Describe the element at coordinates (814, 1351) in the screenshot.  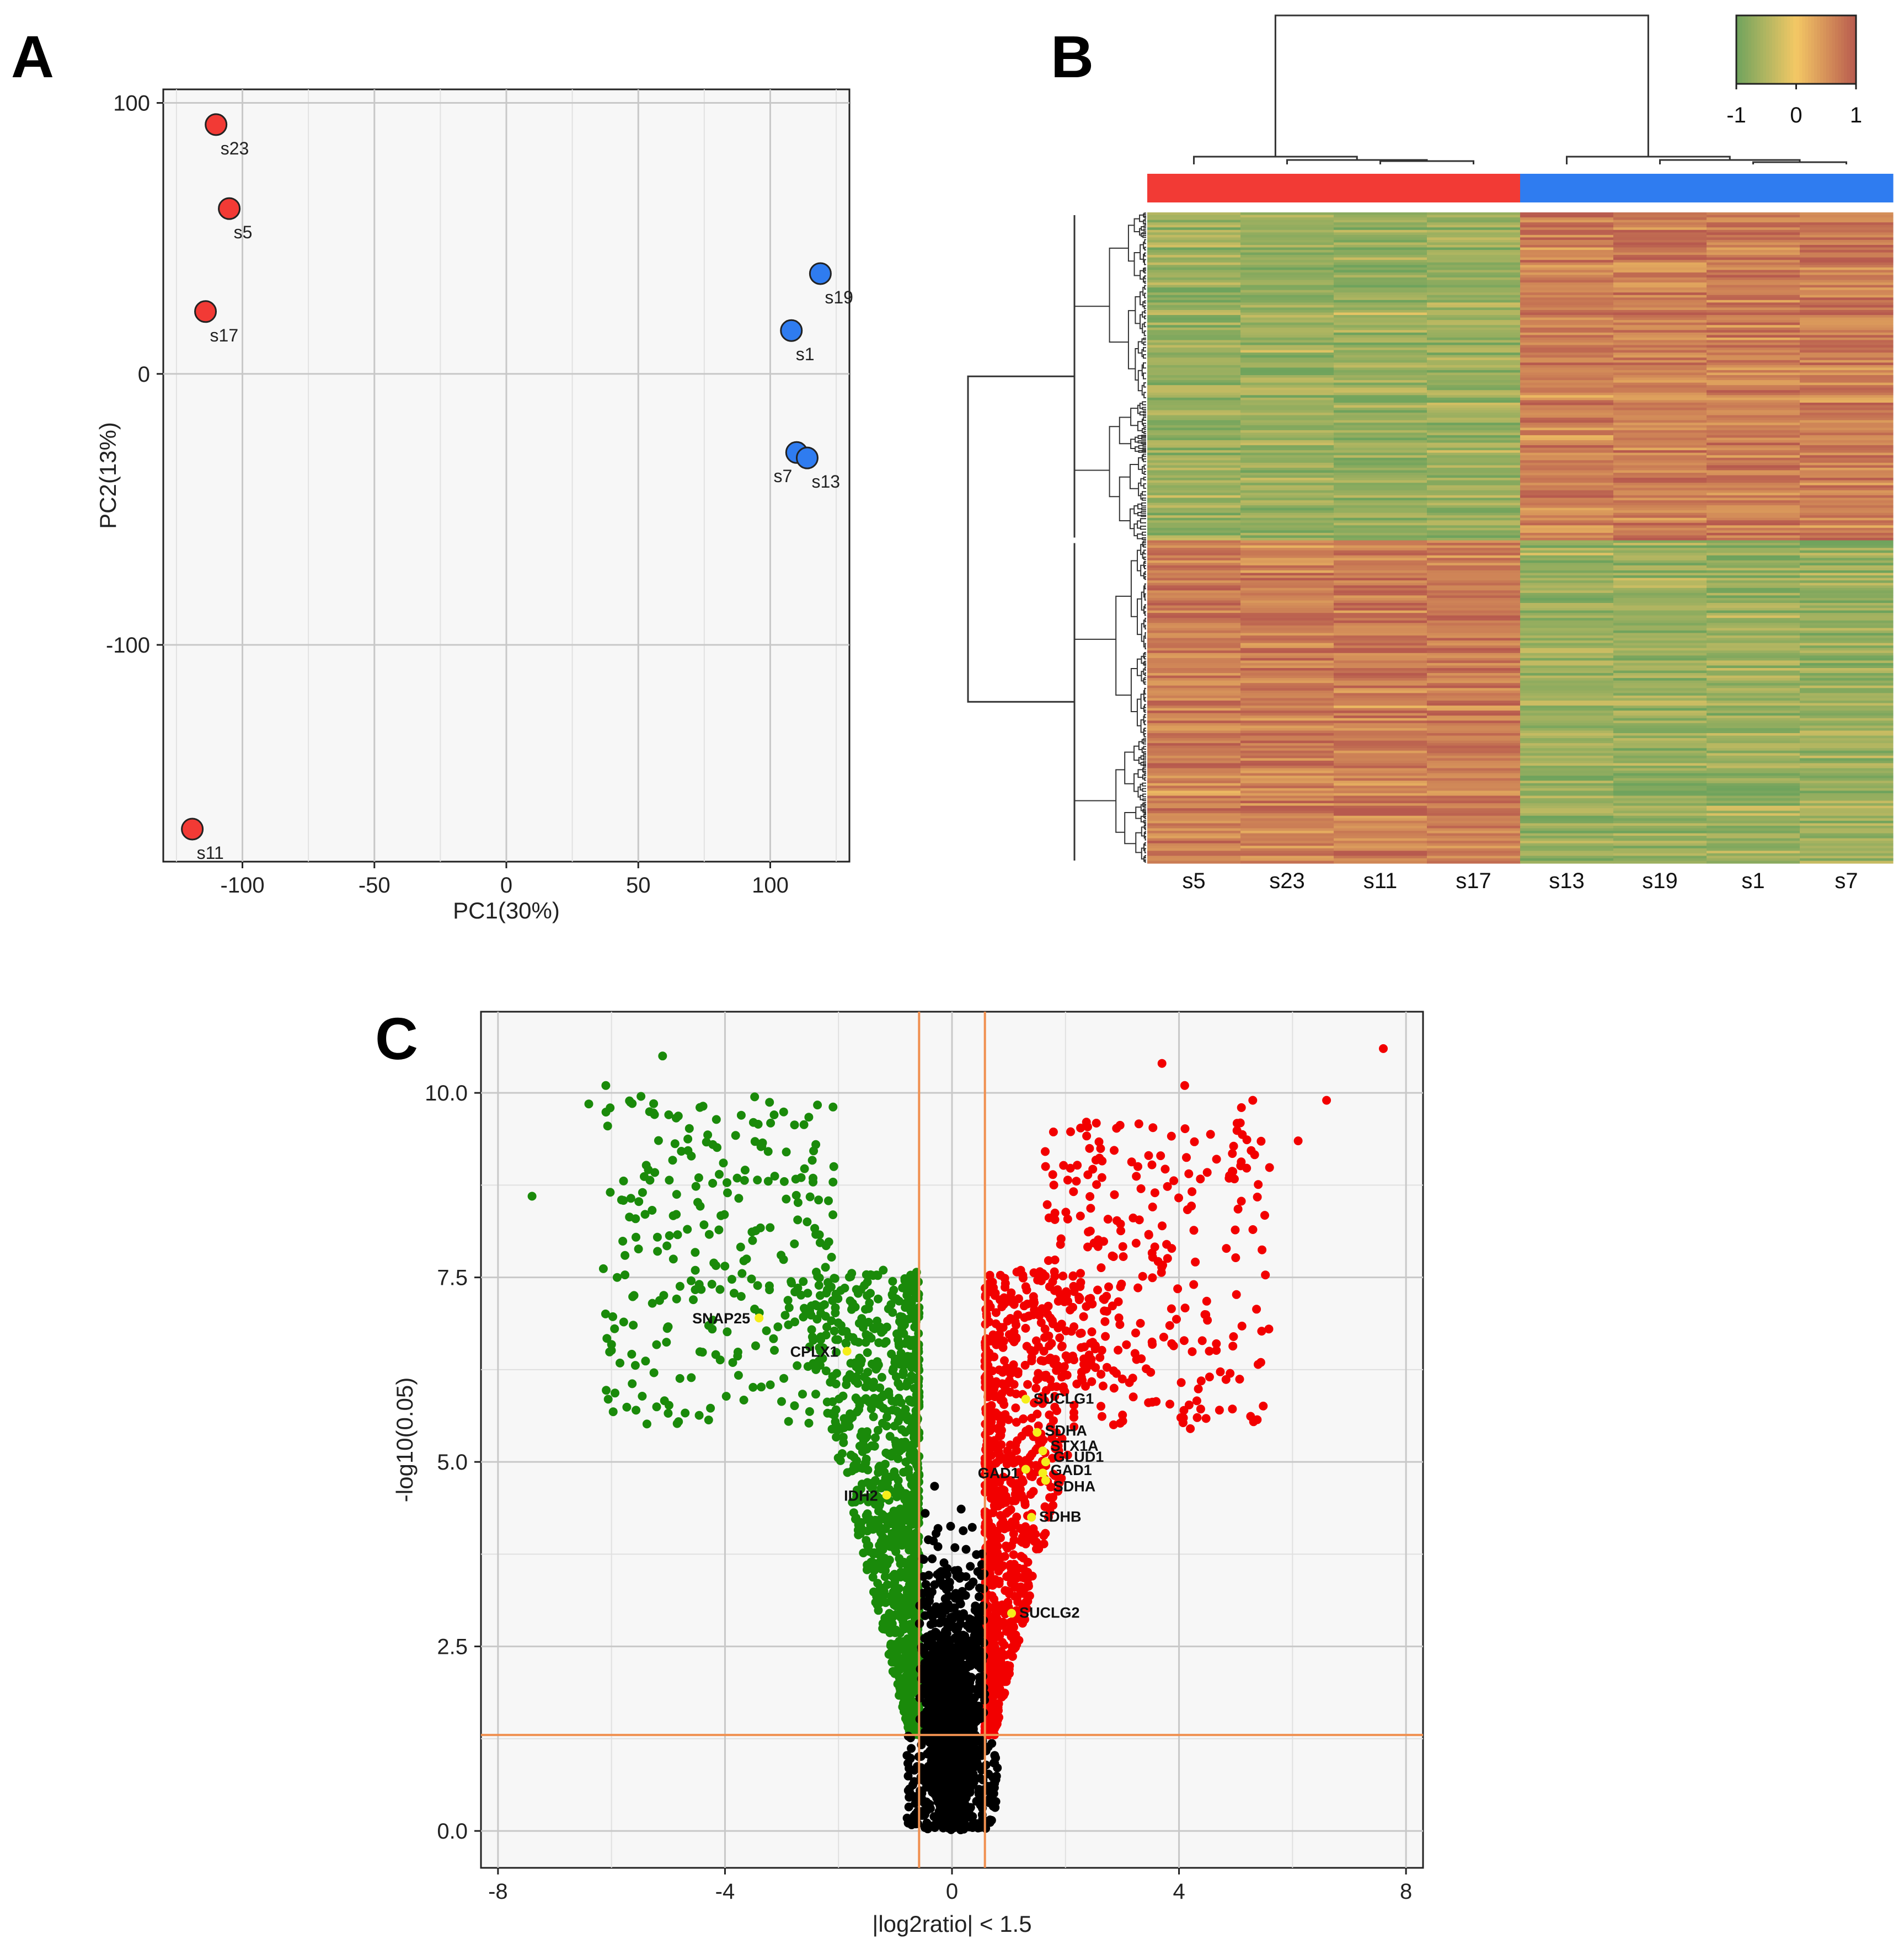
I see `volcano-gene-label: CPLX1` at that location.